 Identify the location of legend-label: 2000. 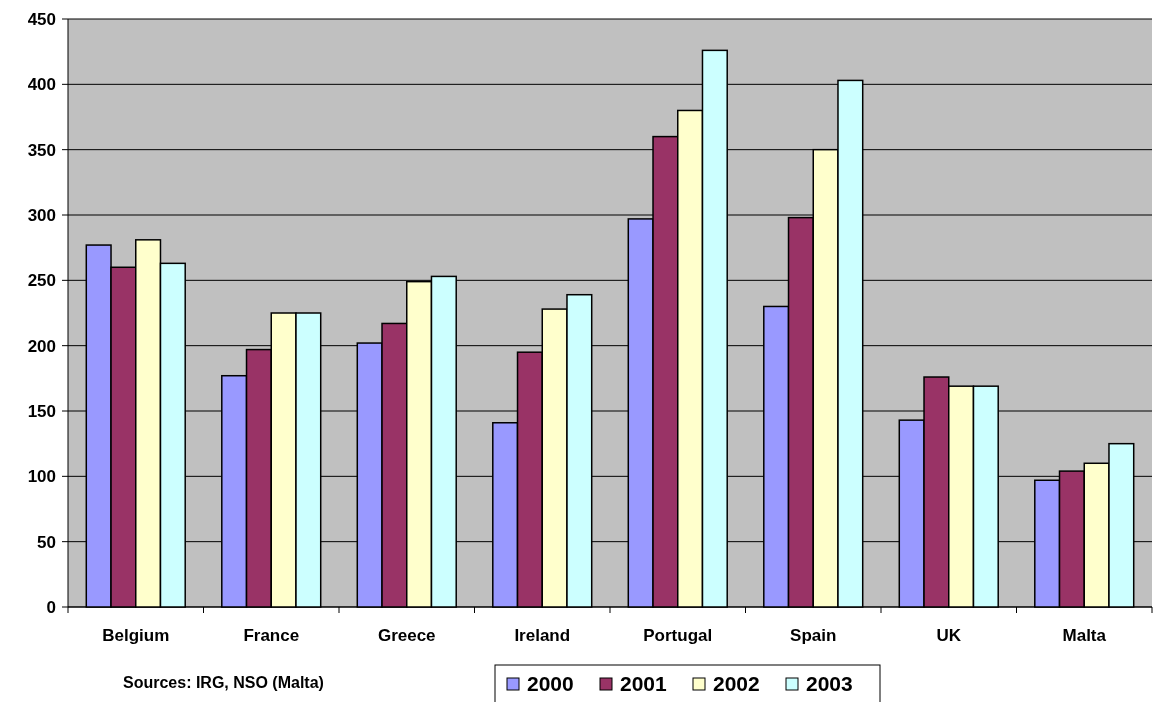
(550, 683).